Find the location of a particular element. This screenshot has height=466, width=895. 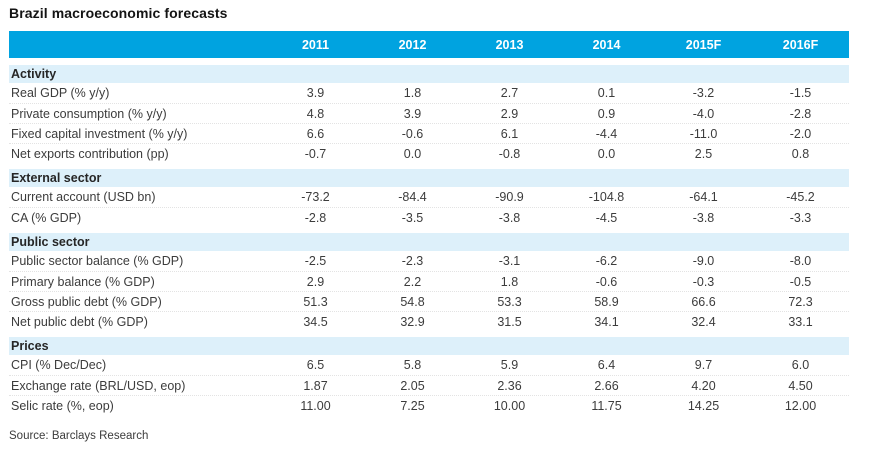

value-cell: 53.3 is located at coordinates (509, 301).